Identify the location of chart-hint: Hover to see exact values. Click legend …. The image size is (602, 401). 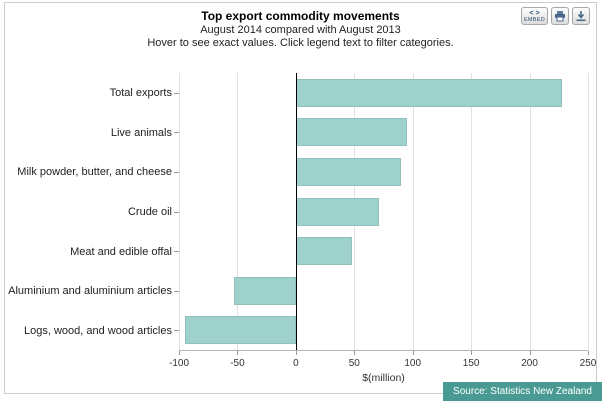
(300, 43).